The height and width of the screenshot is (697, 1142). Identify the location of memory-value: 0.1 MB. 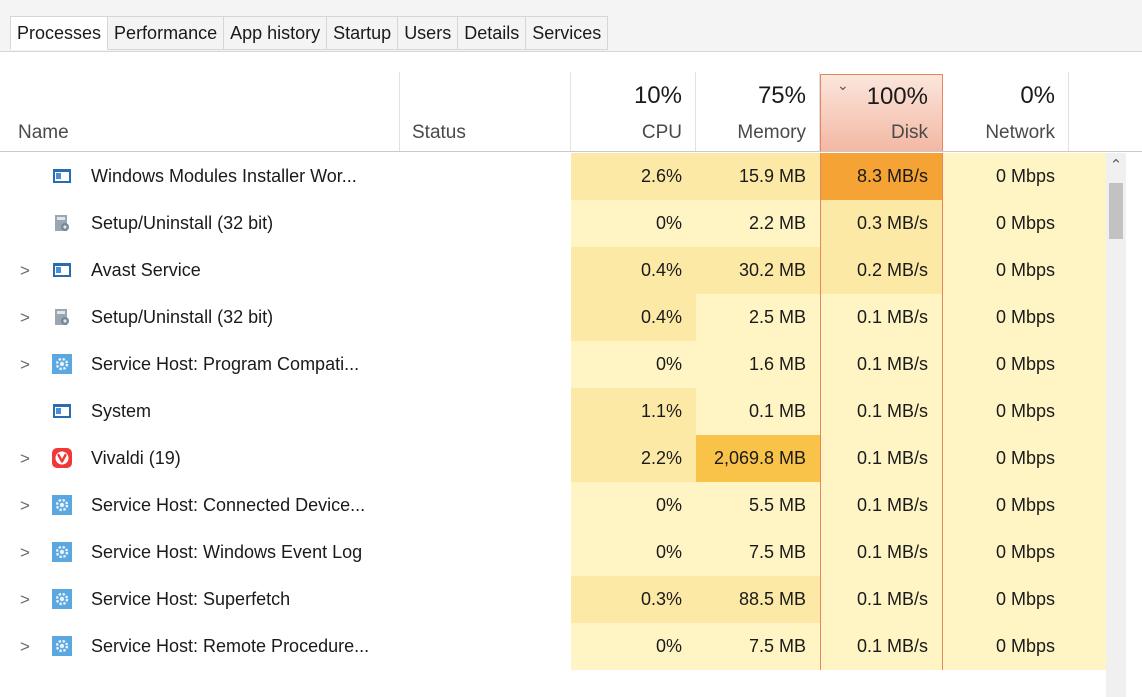
(758, 411).